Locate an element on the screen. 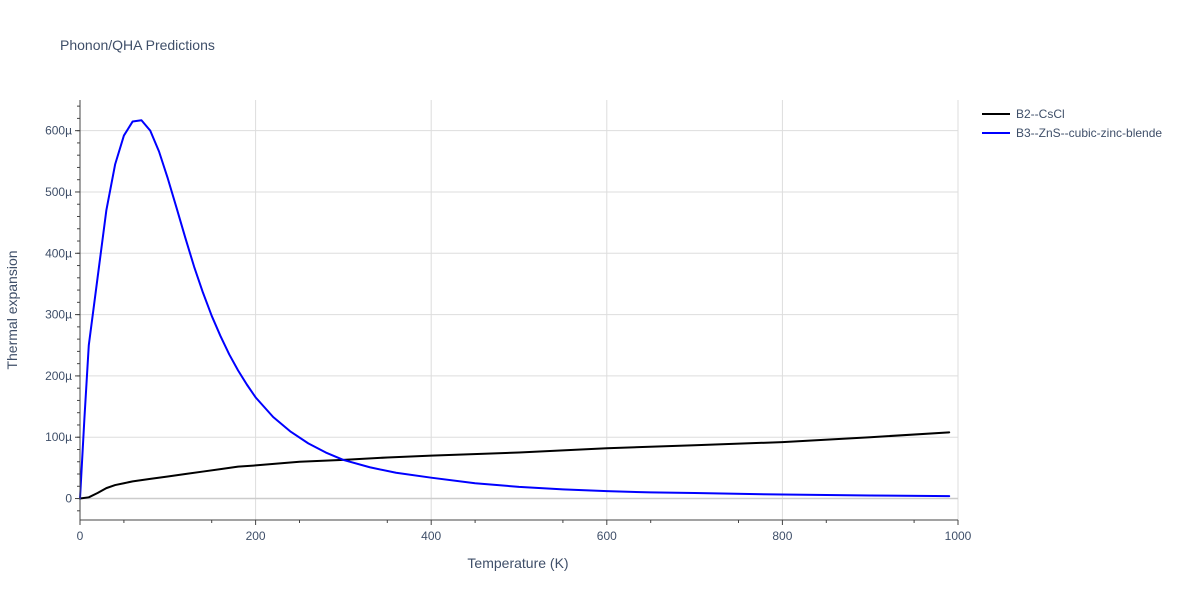 The image size is (1200, 600). x-tick-label: 600 is located at coordinates (607, 536).